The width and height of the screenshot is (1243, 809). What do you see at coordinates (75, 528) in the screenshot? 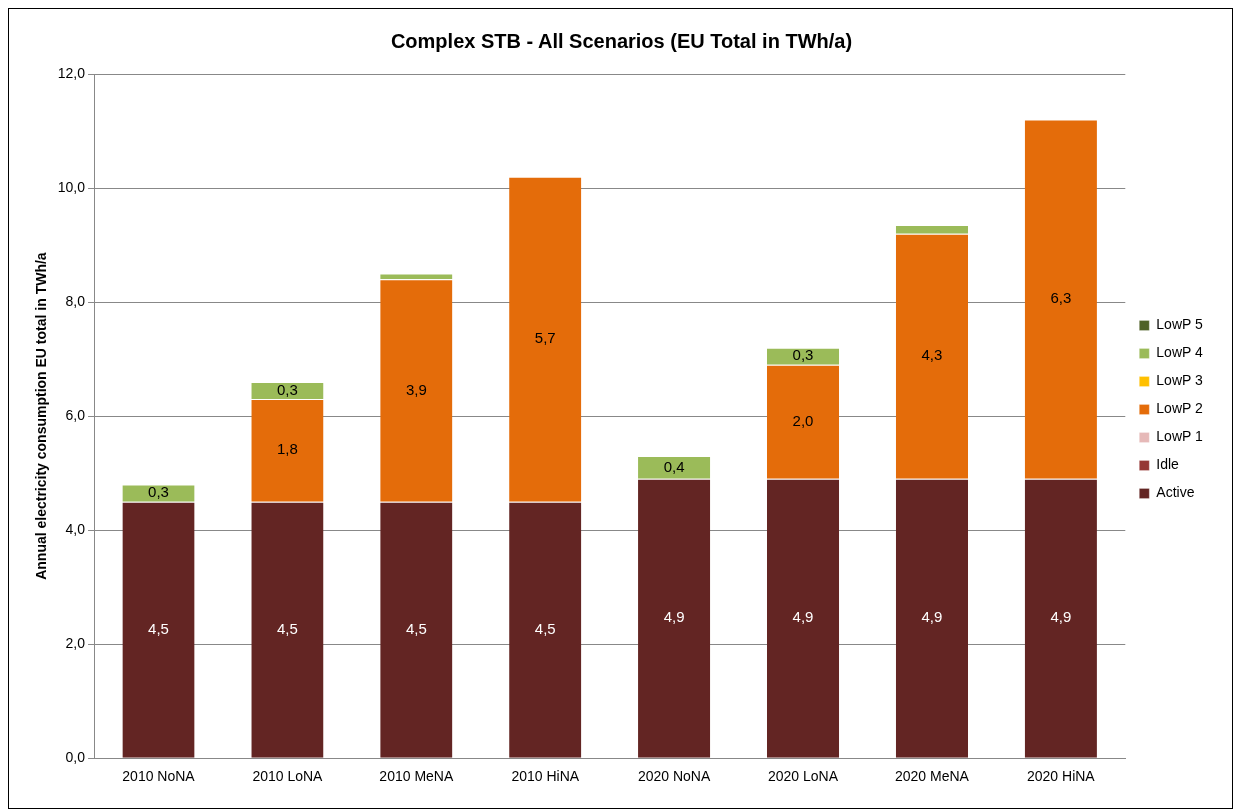
I see `y-tick-label: 4,0` at bounding box center [75, 528].